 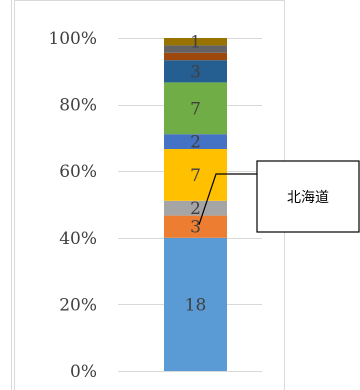 What do you see at coordinates (227, 199) in the screenshot?
I see `callout-leader-line` at bounding box center [227, 199].